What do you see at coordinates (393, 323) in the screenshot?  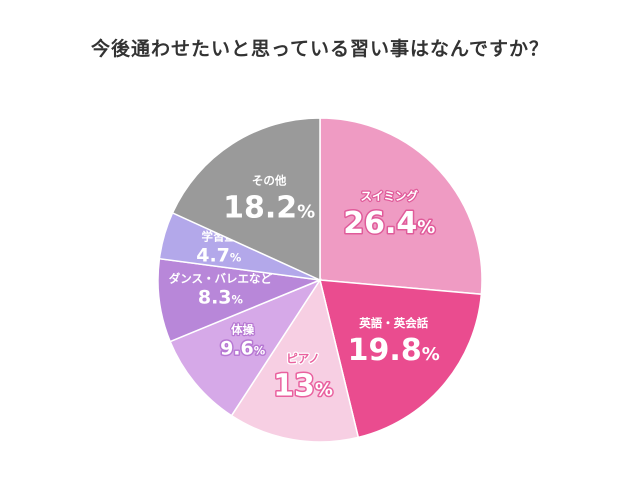 I see `slice-label: 英語・英会話` at bounding box center [393, 323].